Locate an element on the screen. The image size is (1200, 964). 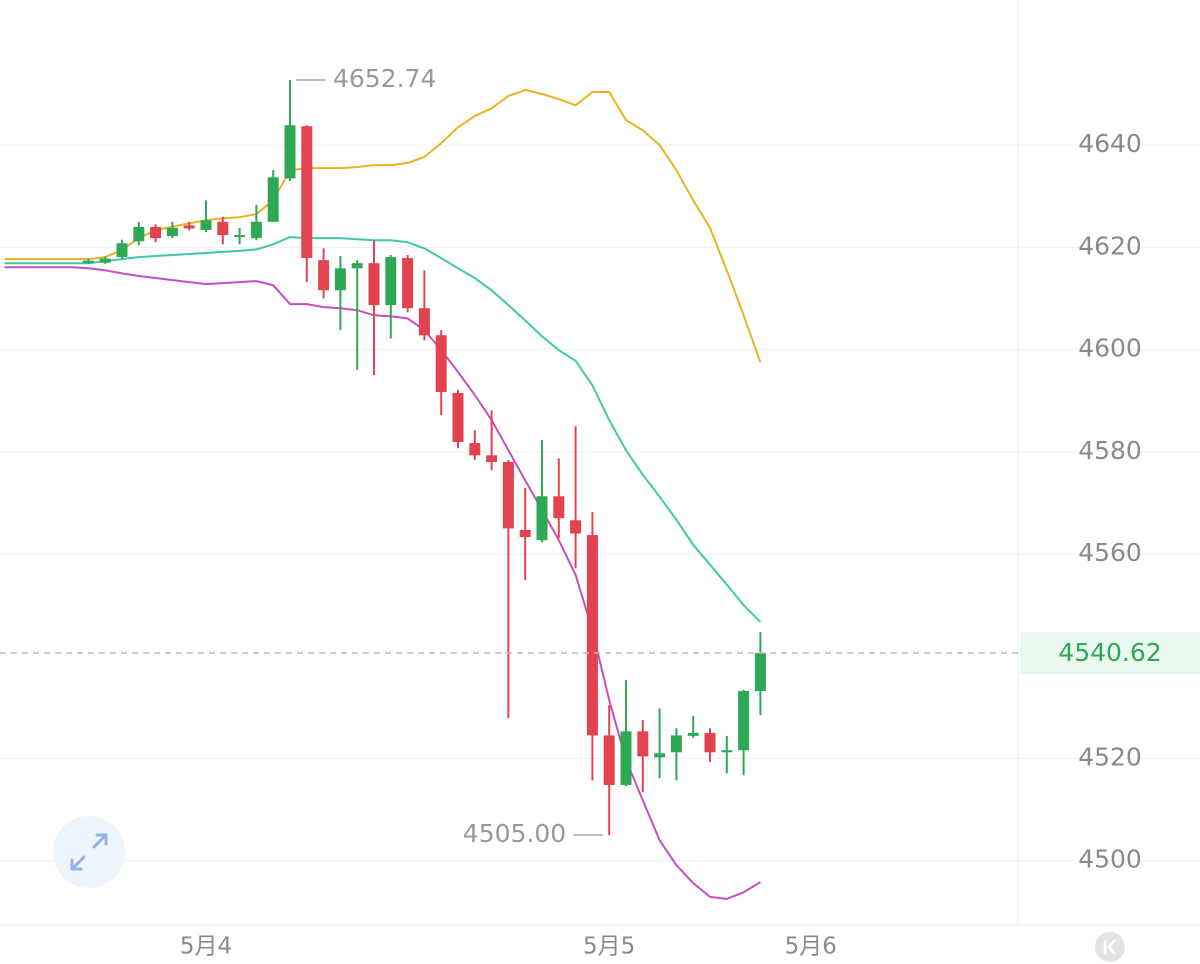
expand-button is located at coordinates (89, 852).